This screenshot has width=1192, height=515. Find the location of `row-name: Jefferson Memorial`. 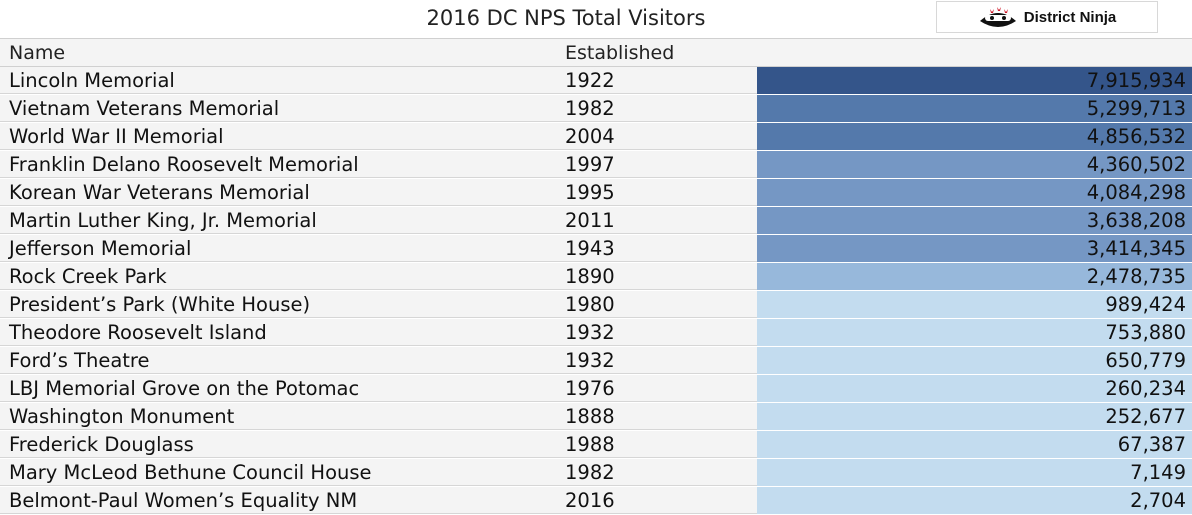

row-name: Jefferson Memorial is located at coordinates (278, 248).